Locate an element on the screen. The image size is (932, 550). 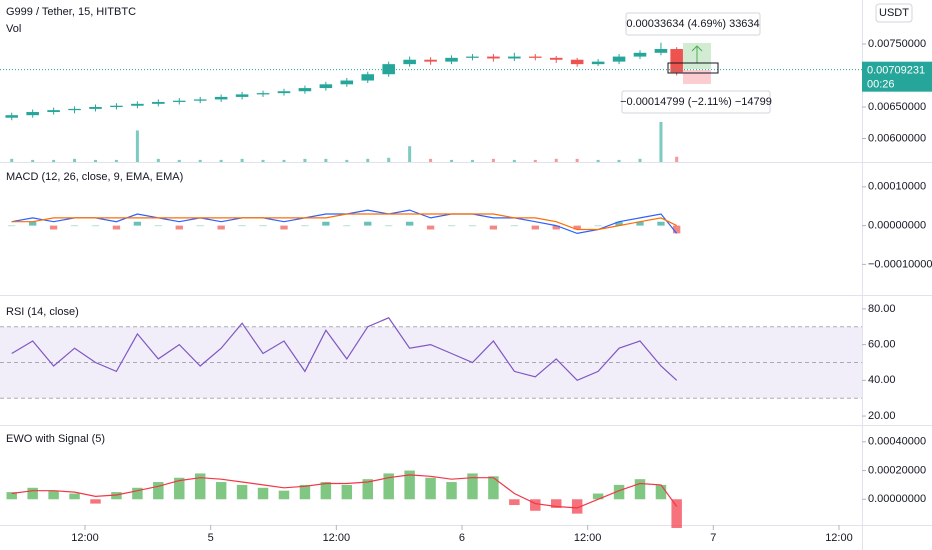
macd-title: MACD (12, 26, close, 9, EMA, EMA) is located at coordinates (94, 177).